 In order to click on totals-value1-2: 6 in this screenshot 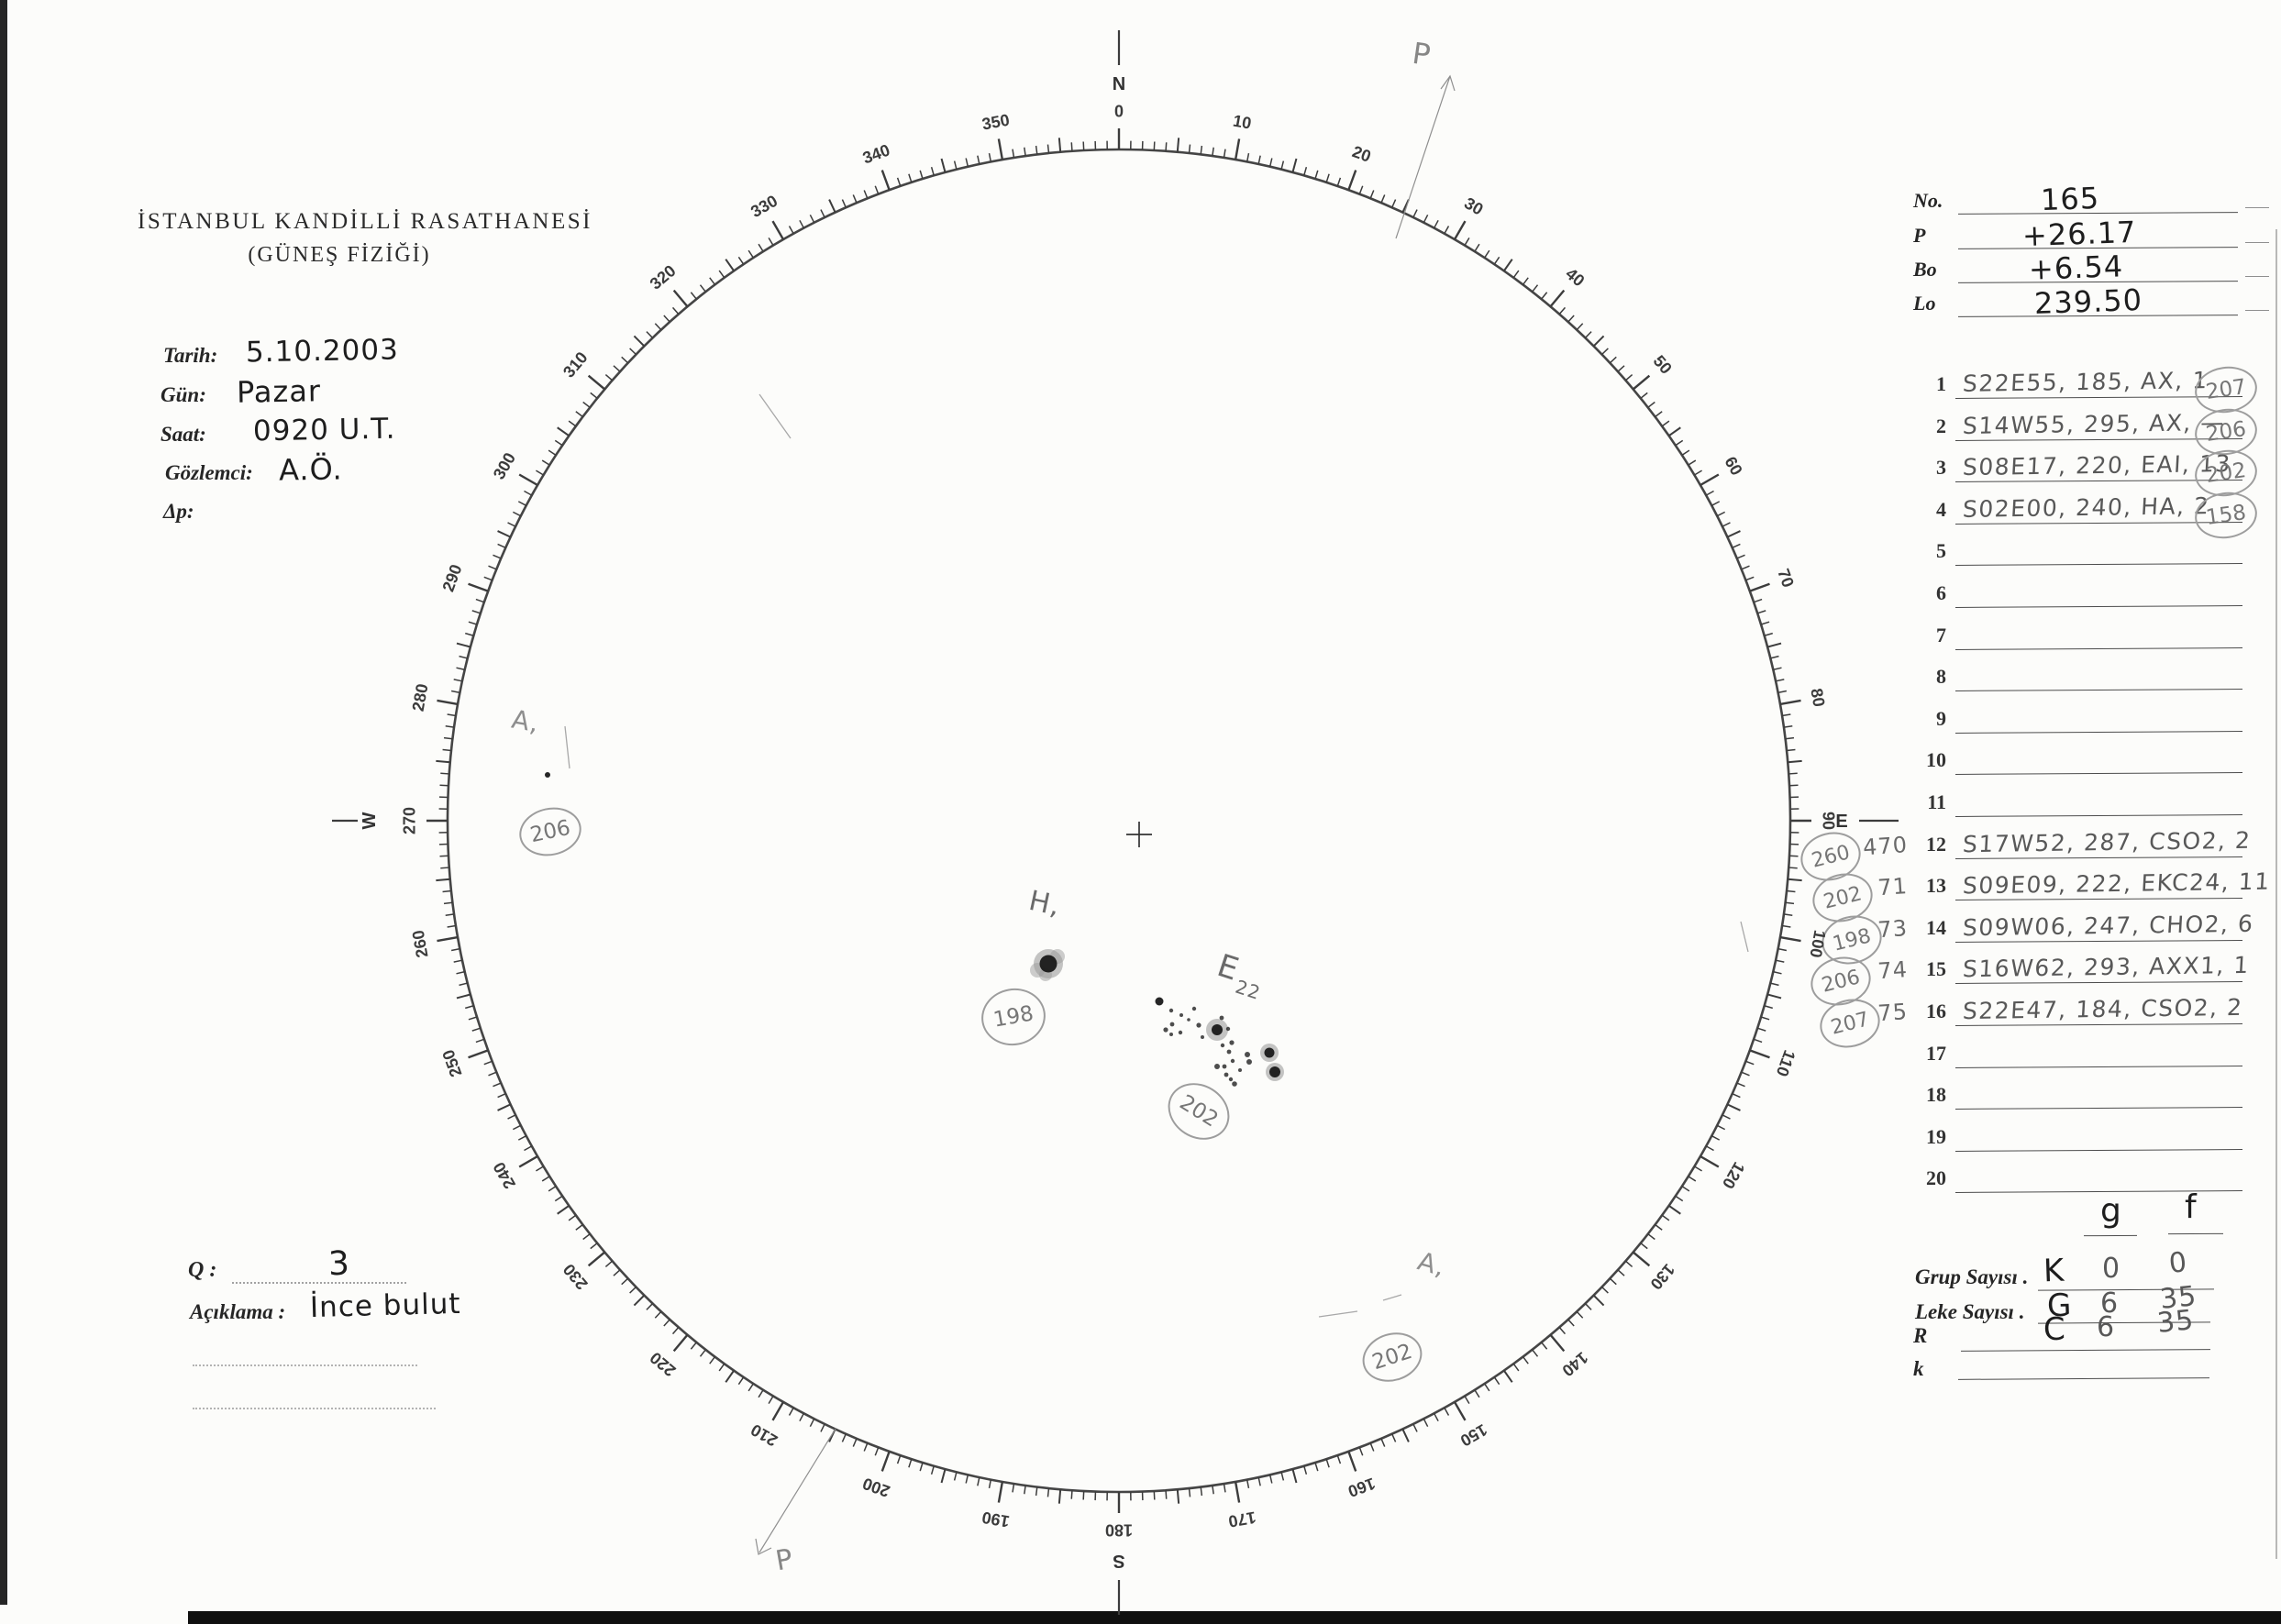, I will do `click(2106, 1327)`.